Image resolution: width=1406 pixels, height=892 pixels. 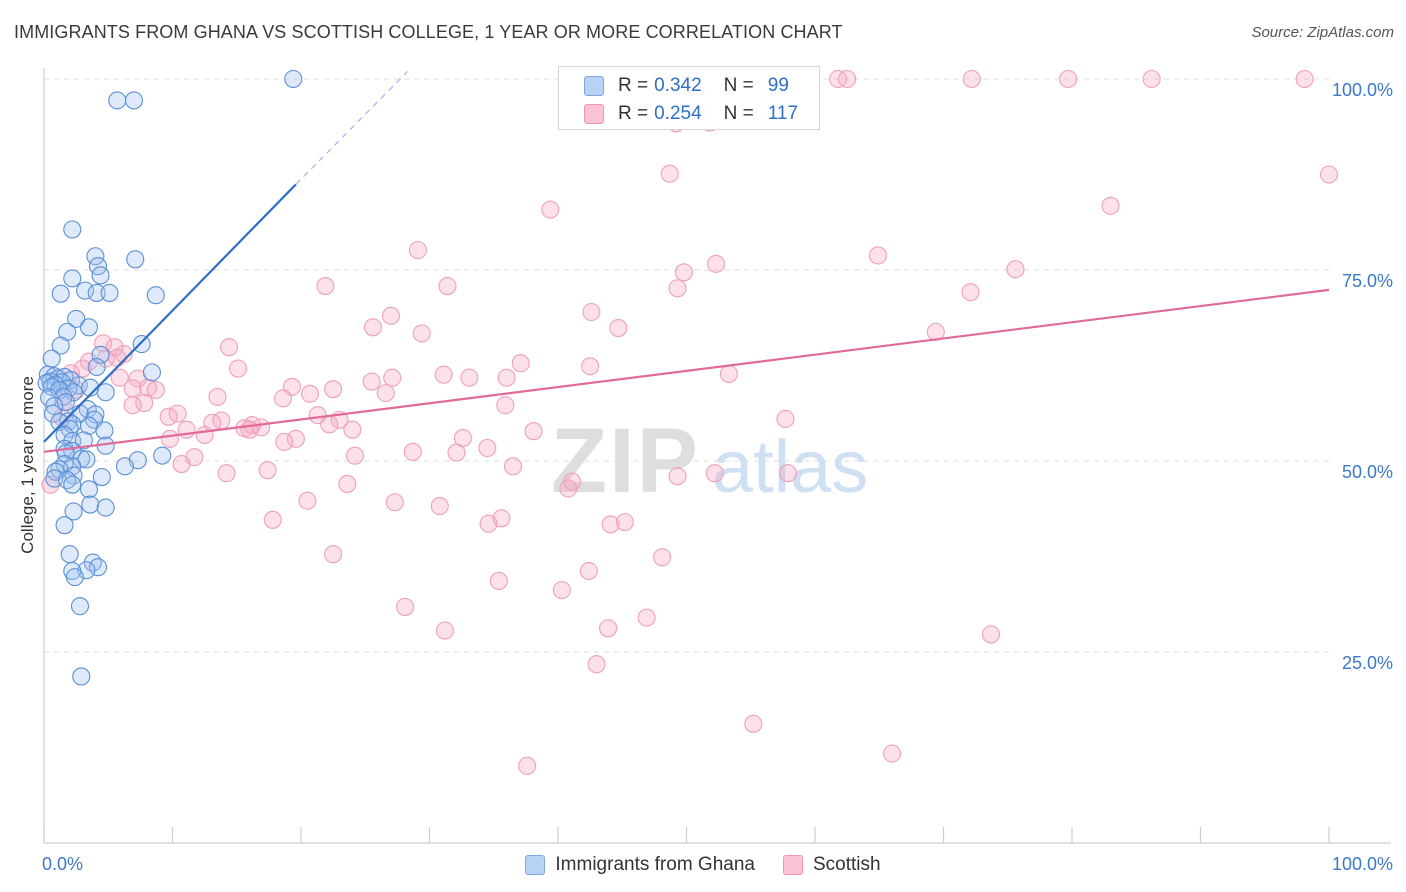 What do you see at coordinates (709, 461) in the screenshot?
I see `watermark: ZIP atlas` at bounding box center [709, 461].